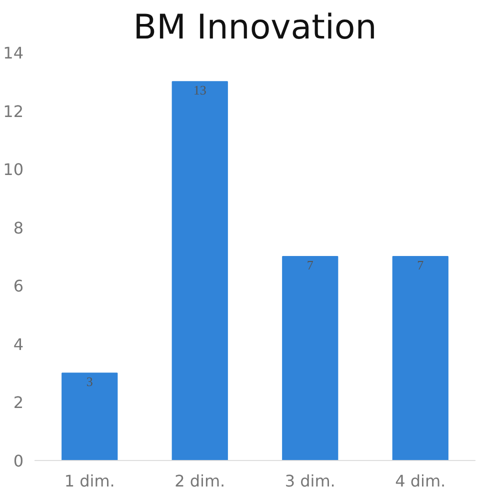 The height and width of the screenshot is (493, 495). I want to click on y-tick-label: 14, so click(13, 53).